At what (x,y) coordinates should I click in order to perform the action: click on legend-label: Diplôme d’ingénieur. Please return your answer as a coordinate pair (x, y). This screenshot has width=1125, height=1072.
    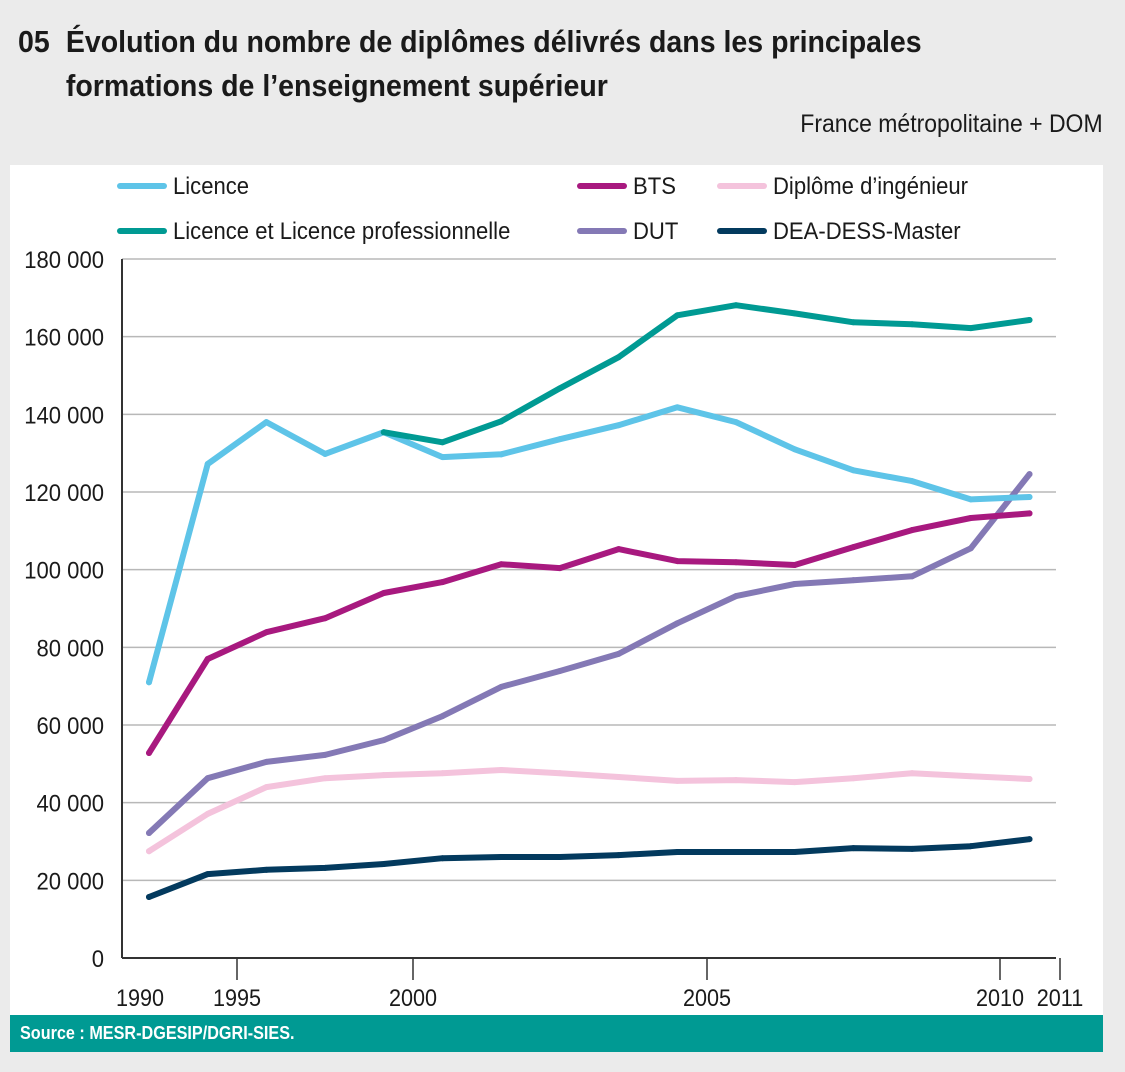
    Looking at the image, I should click on (870, 185).